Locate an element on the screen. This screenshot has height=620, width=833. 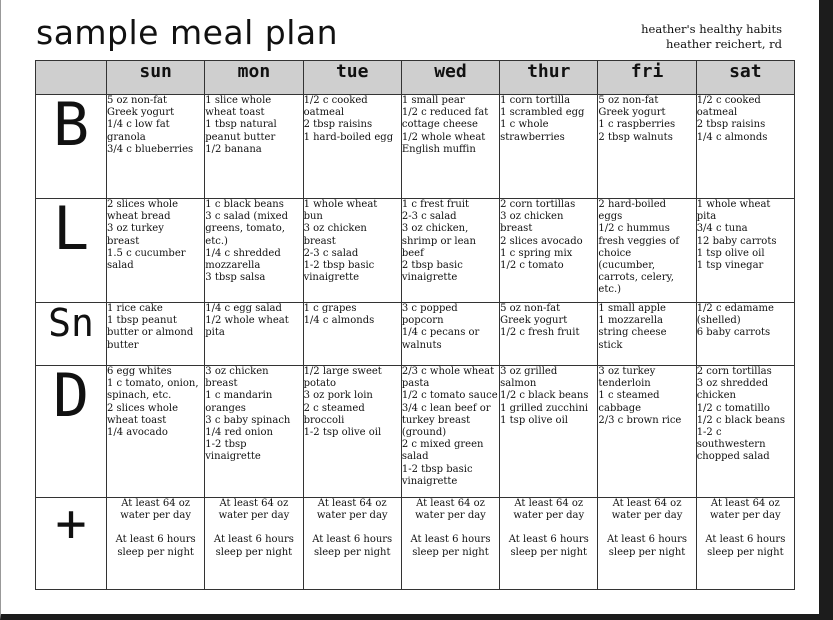
day-header-row: sun mon tue wed thur fri sat is located at coordinates (415, 77).